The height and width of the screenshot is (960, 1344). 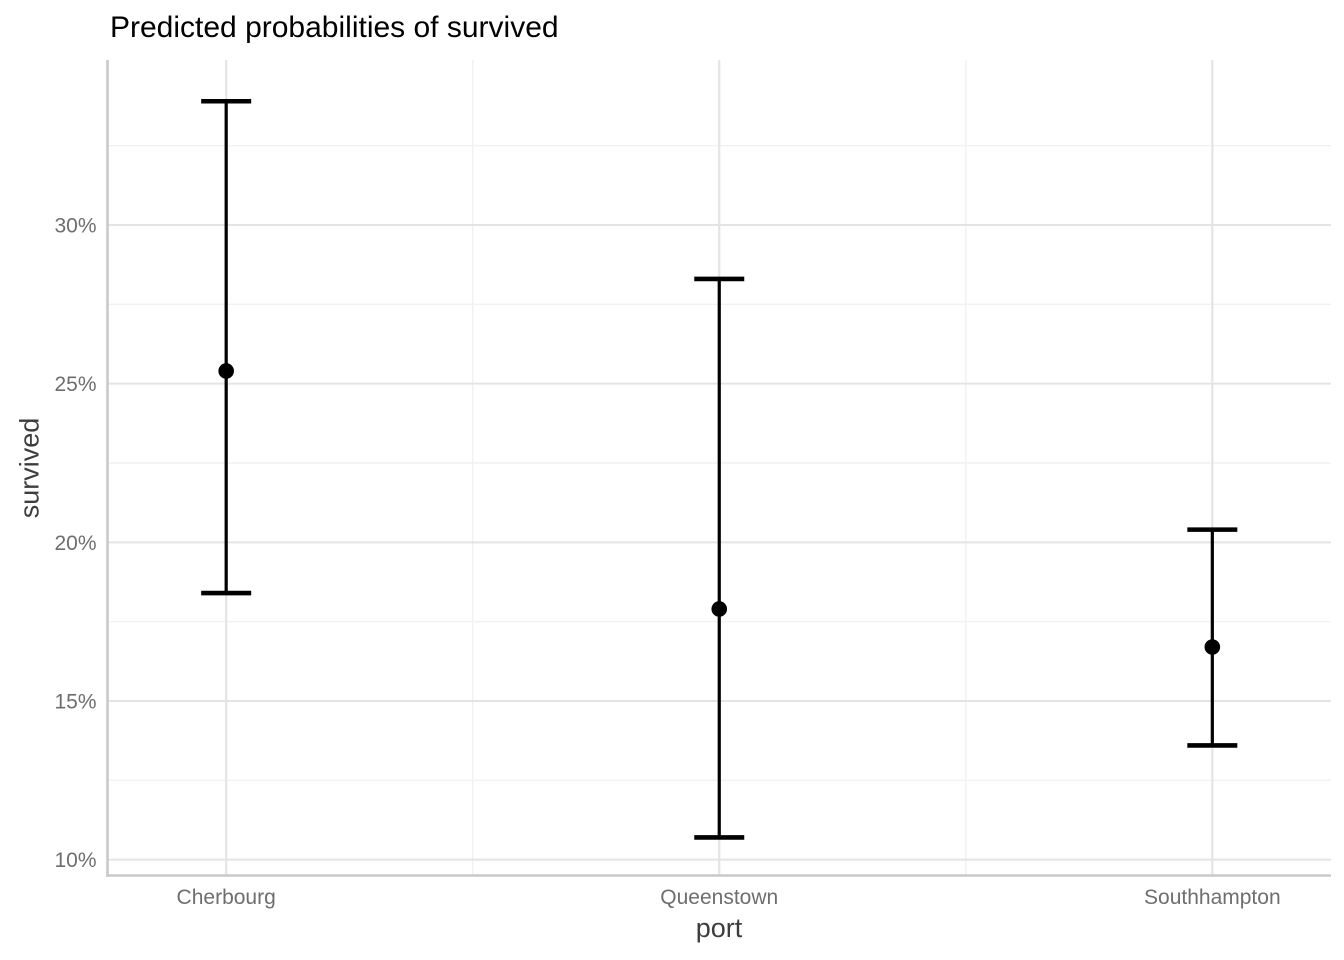 I want to click on x-category-label-southhampton: Southhampton, so click(x=1212, y=897).